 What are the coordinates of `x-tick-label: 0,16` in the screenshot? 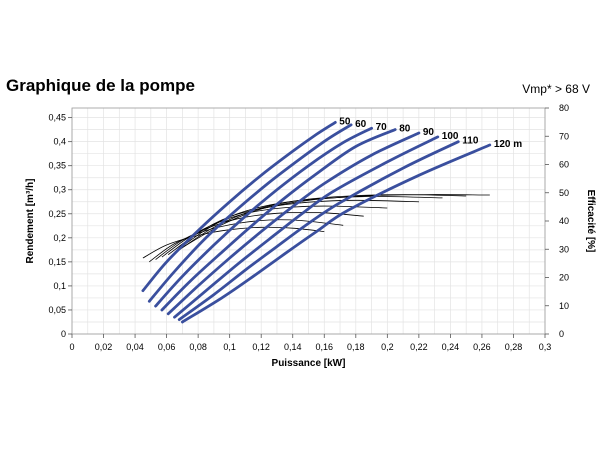 It's located at (325, 347).